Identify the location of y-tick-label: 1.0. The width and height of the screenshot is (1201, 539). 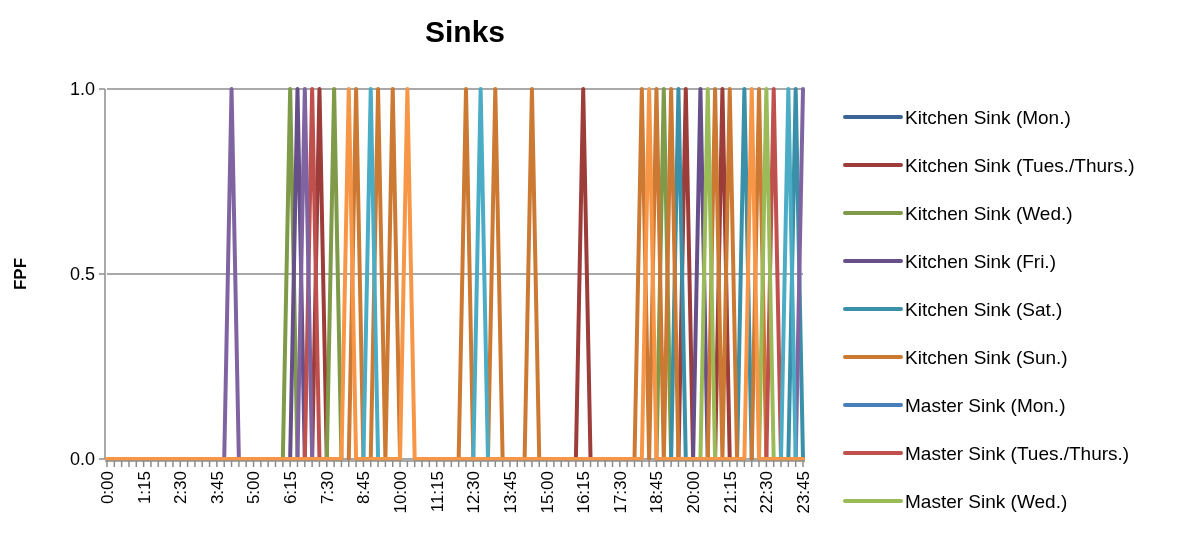
(82, 89).